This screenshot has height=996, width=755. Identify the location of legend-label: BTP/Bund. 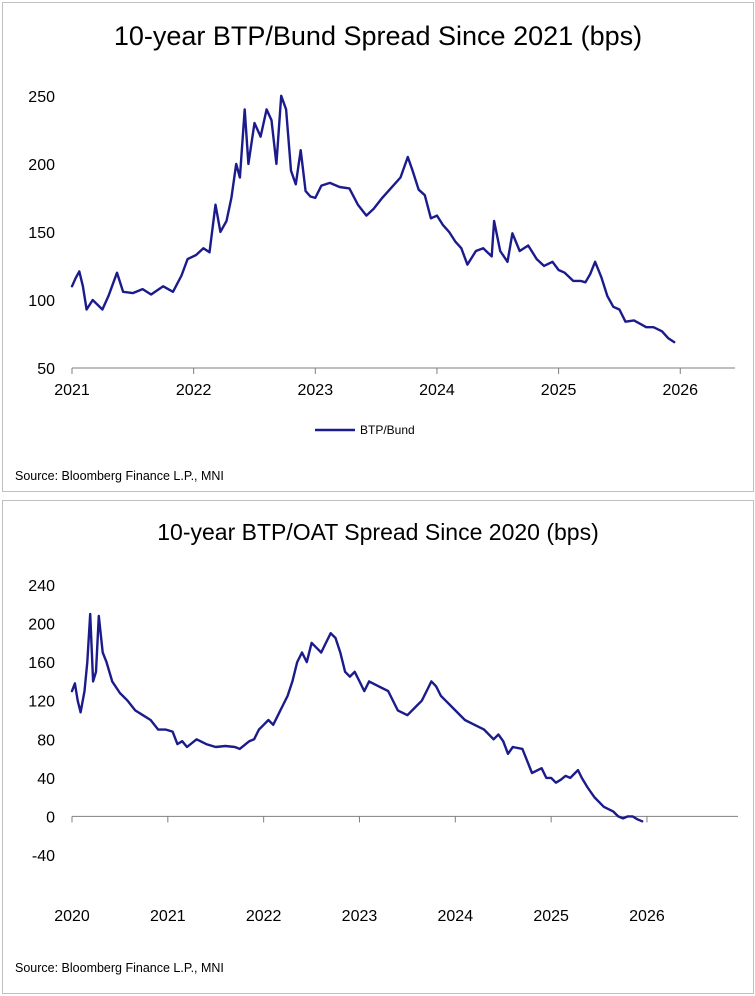
(387, 430).